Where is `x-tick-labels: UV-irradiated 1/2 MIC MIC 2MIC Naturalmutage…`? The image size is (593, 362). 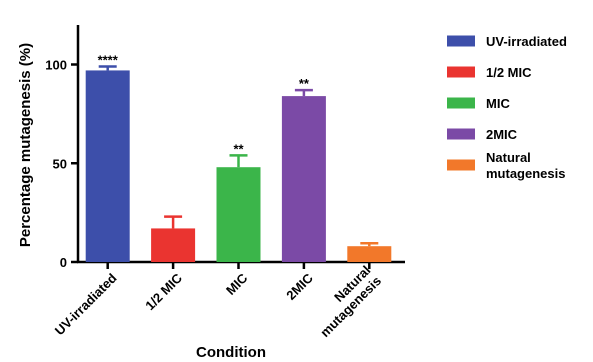 x-tick-labels: UV-irradiated 1/2 MIC MIC 2MIC Naturalmutage… is located at coordinates (218, 301).